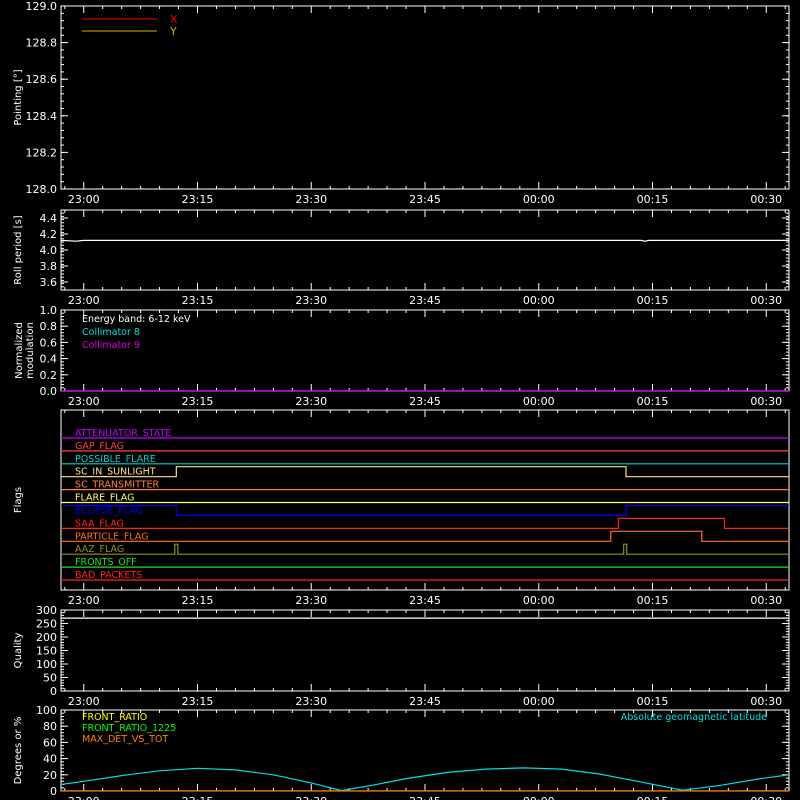  Describe the element at coordinates (50, 678) in the screenshot. I see `y-tick-label: 50` at that location.